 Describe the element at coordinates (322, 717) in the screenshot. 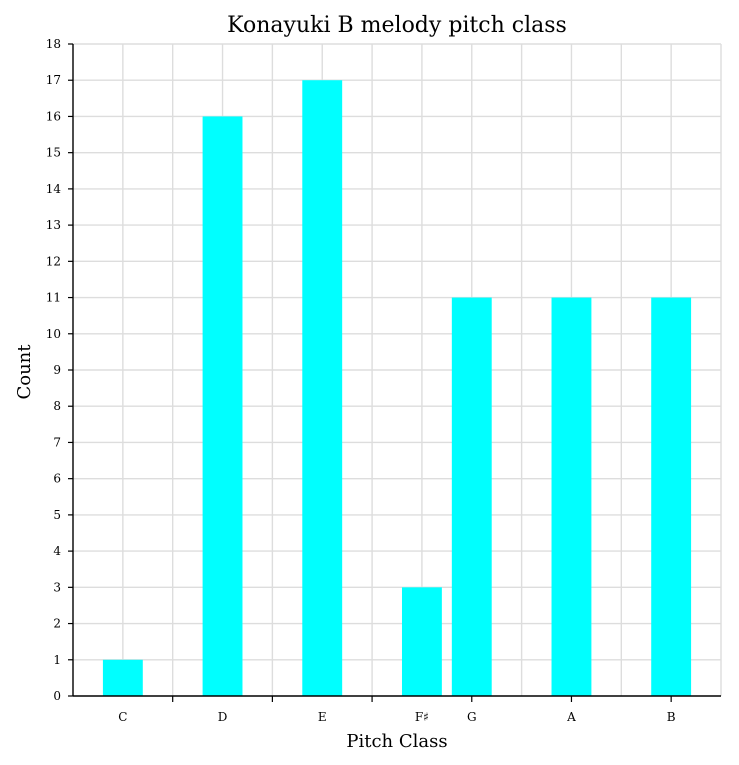

I see `x-tick-label: E` at that location.